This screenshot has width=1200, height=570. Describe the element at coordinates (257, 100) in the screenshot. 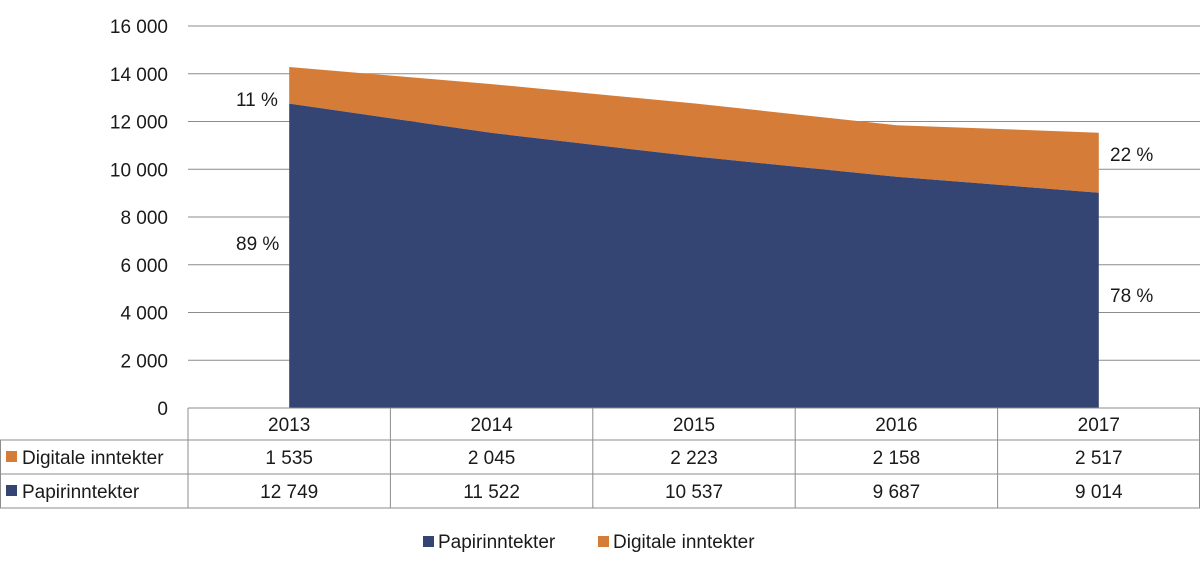

I see `annotation-digital-share-2013: 11 %` at that location.